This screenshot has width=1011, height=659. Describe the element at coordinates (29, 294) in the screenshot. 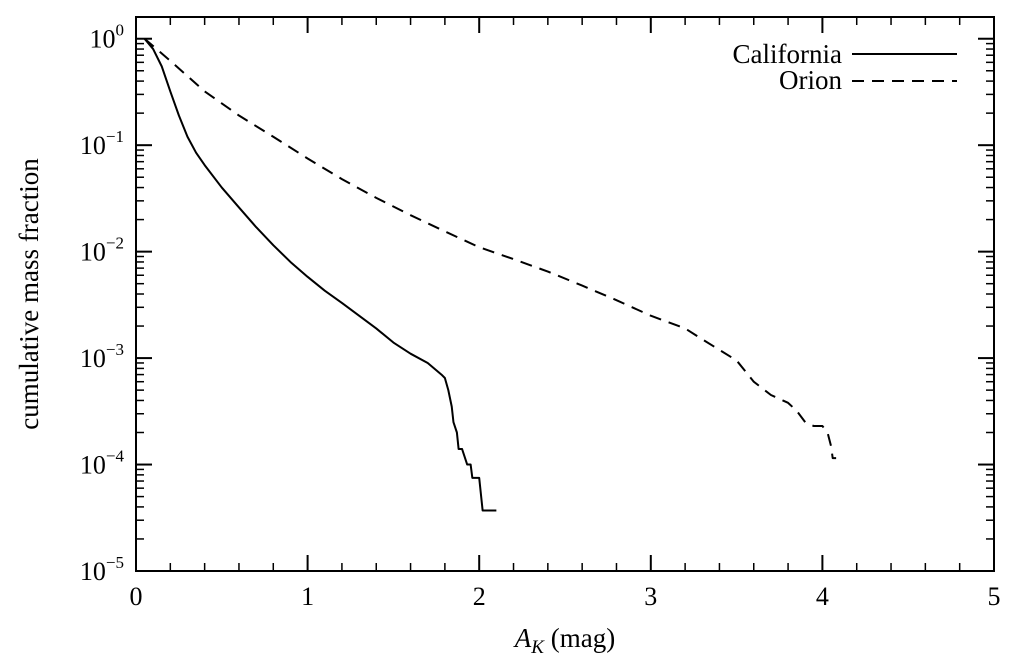

I see `y-axis-label: cumulative mass fraction` at that location.